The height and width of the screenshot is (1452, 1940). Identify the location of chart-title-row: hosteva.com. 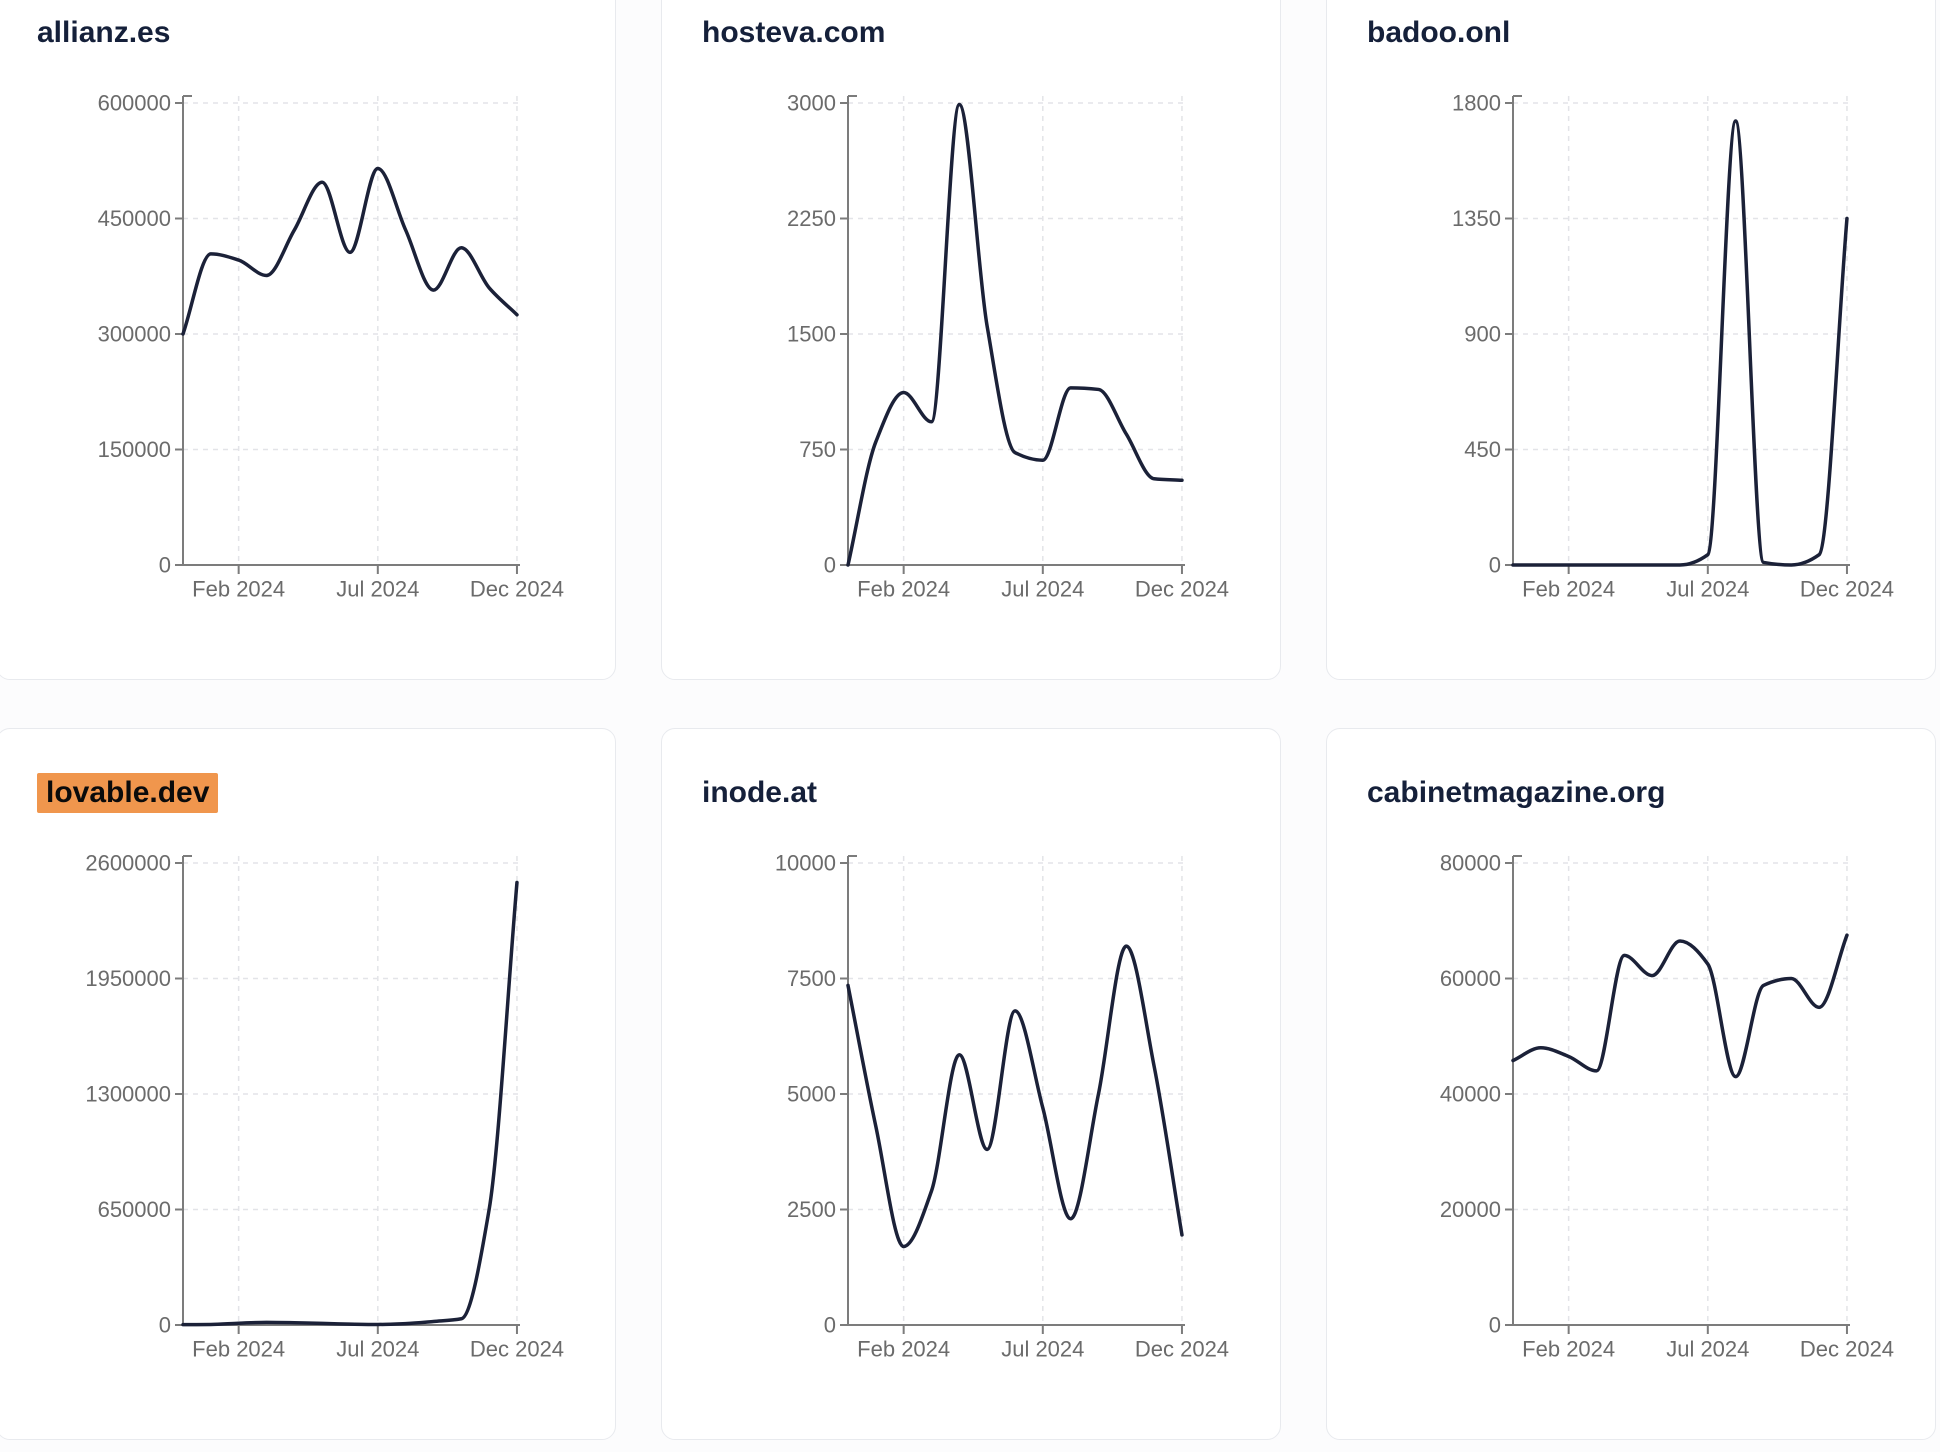
(793, 33).